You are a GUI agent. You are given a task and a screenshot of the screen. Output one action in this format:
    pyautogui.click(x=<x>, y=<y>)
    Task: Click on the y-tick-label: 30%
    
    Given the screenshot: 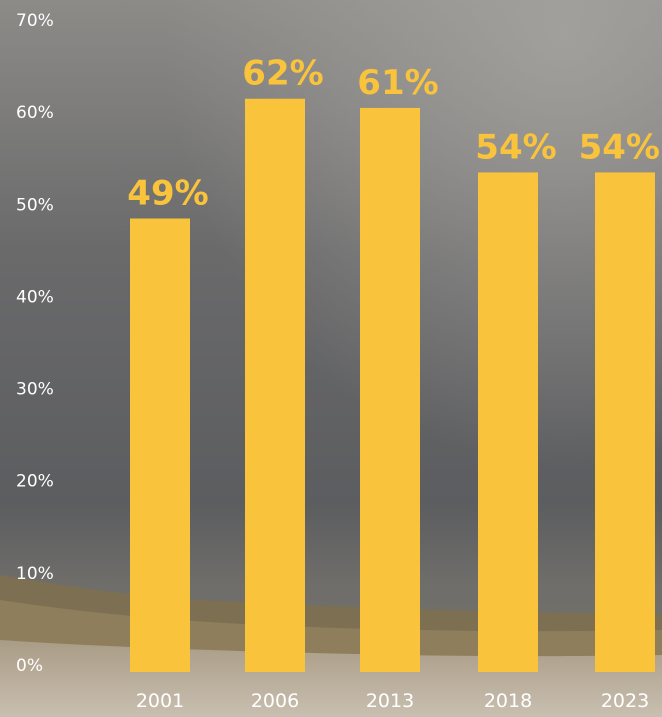 What is the action you would take?
    pyautogui.click(x=35, y=390)
    